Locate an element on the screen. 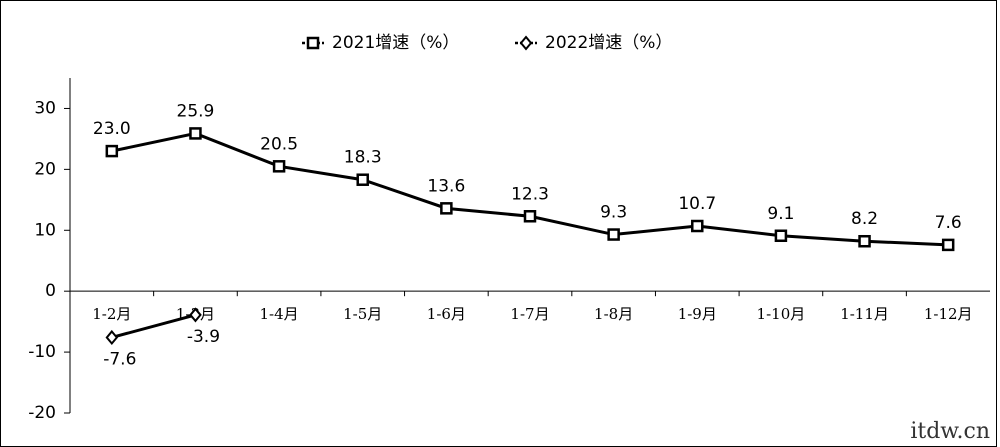 The image size is (1000, 447). y-tick-label: 10 is located at coordinates (45, 230).